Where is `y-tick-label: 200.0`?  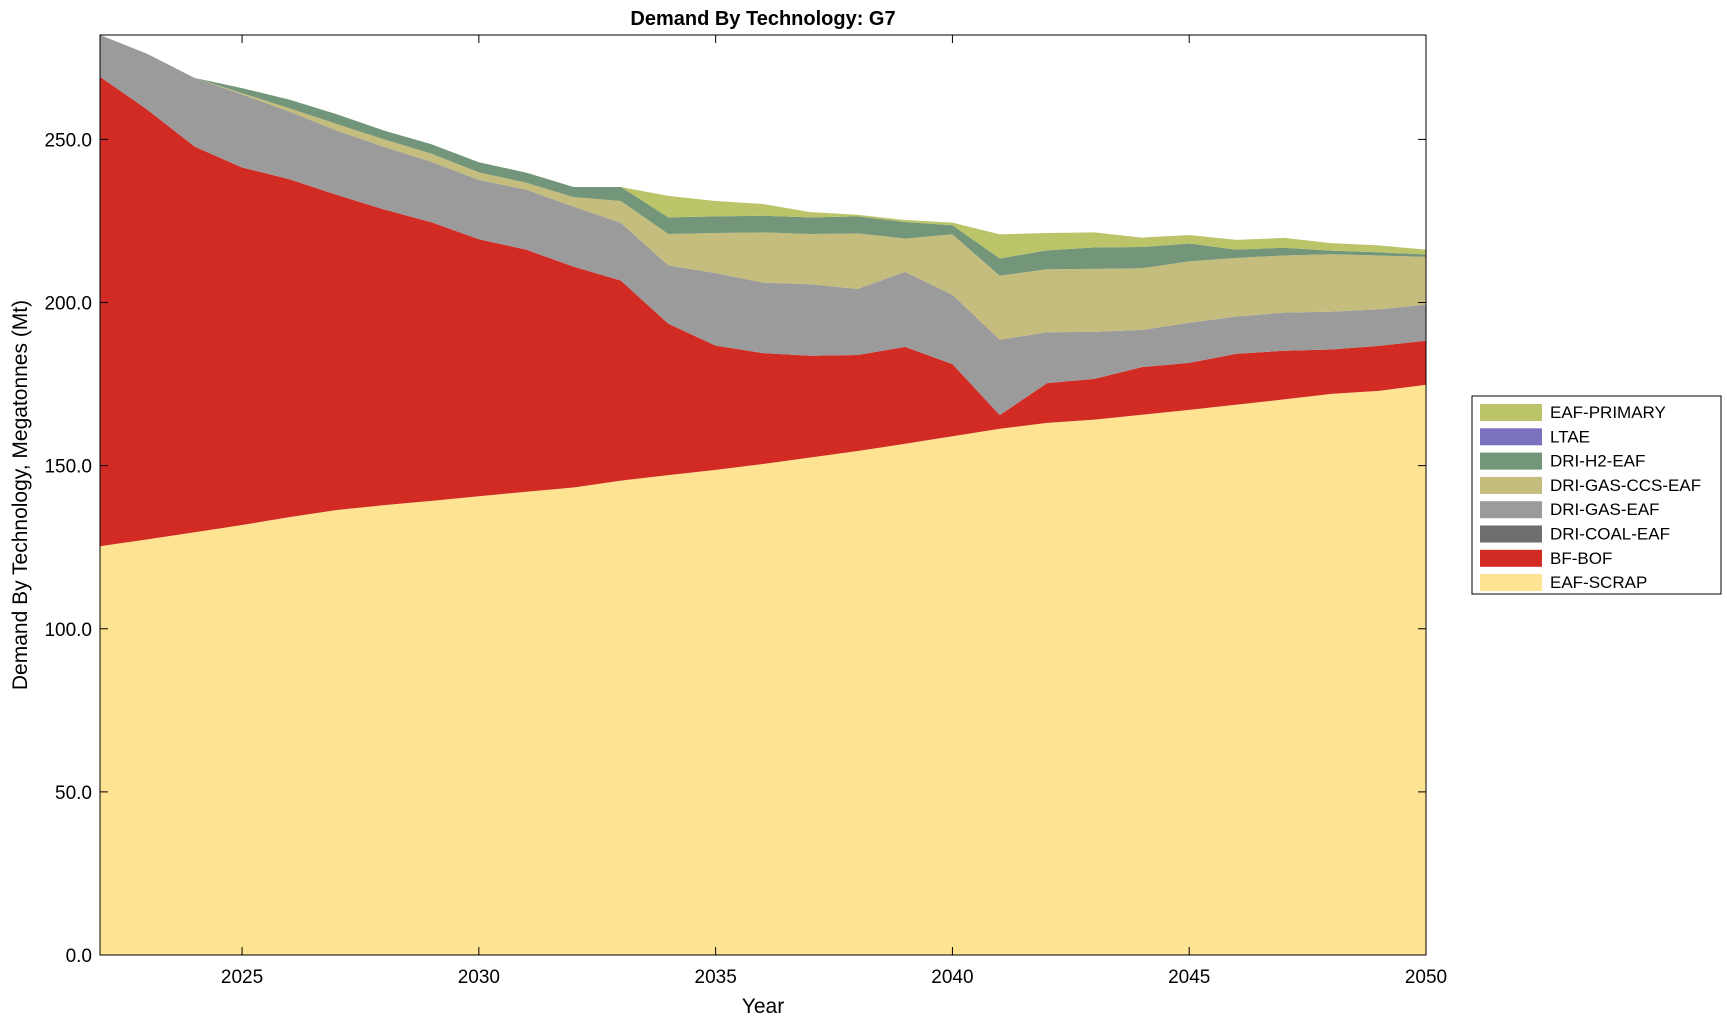 y-tick-label: 200.0 is located at coordinates (68, 304).